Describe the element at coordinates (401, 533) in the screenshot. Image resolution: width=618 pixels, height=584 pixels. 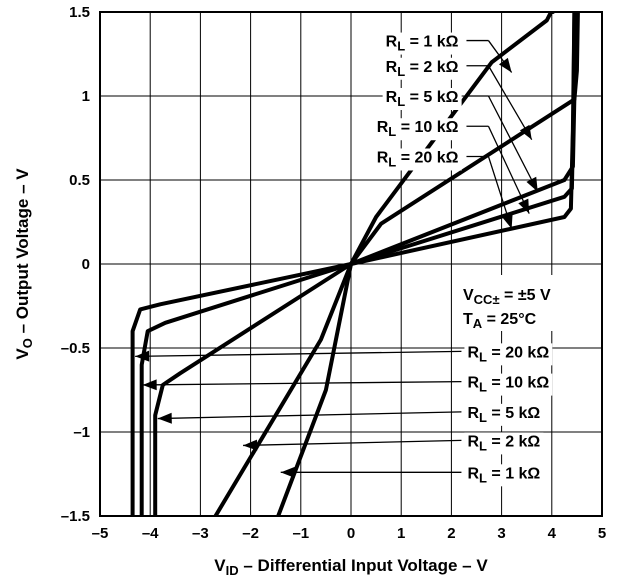
I see `x-tick-label: 1` at that location.